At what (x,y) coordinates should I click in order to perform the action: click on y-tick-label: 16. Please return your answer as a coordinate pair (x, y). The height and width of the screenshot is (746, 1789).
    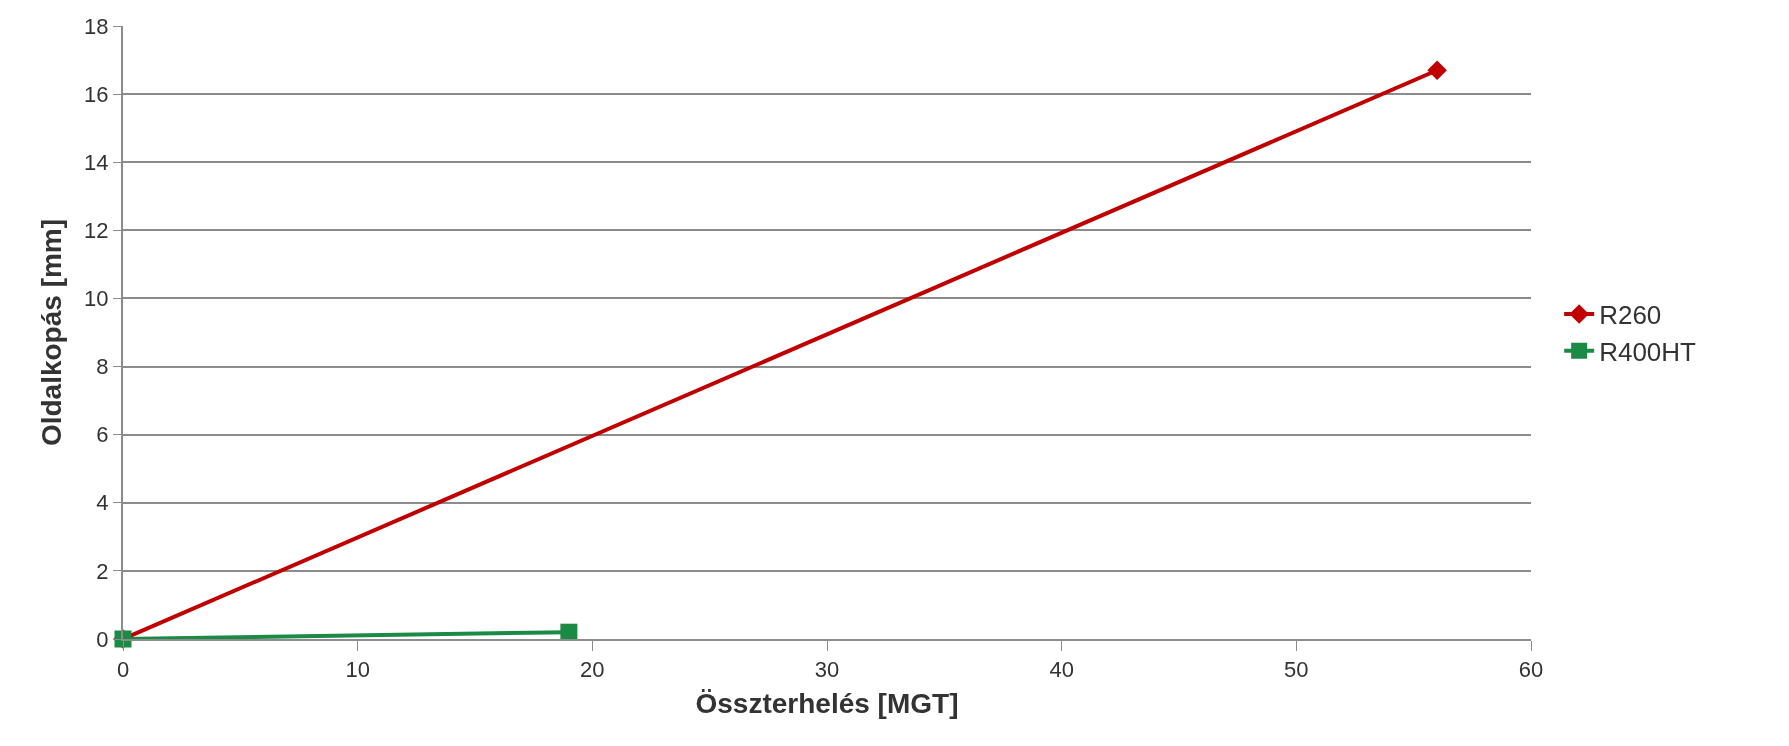
    Looking at the image, I should click on (96, 94).